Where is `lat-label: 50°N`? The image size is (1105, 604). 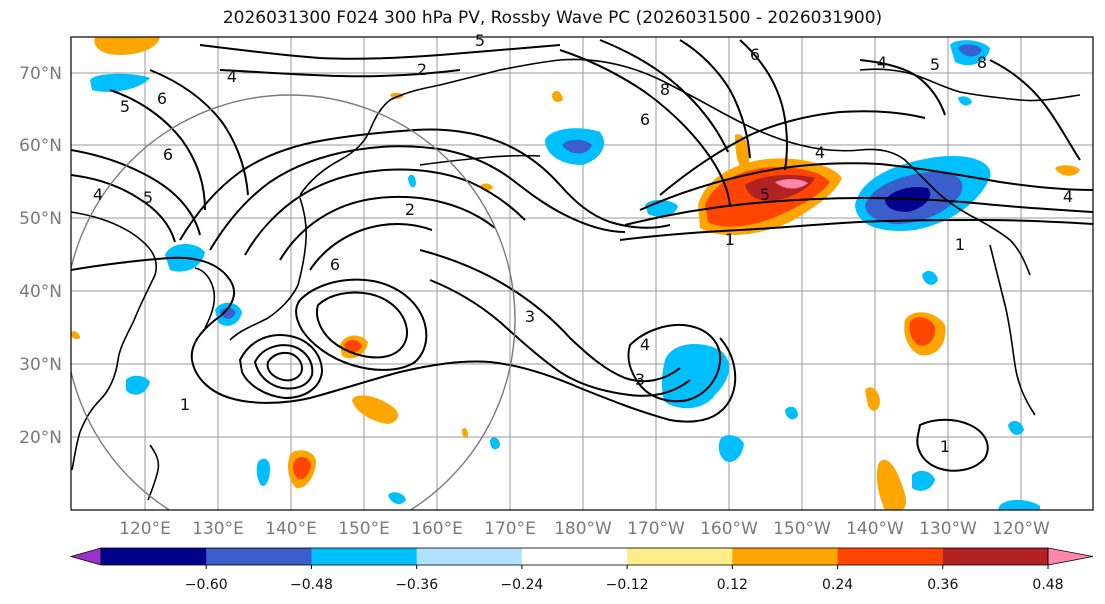
lat-label: 50°N is located at coordinates (40, 219).